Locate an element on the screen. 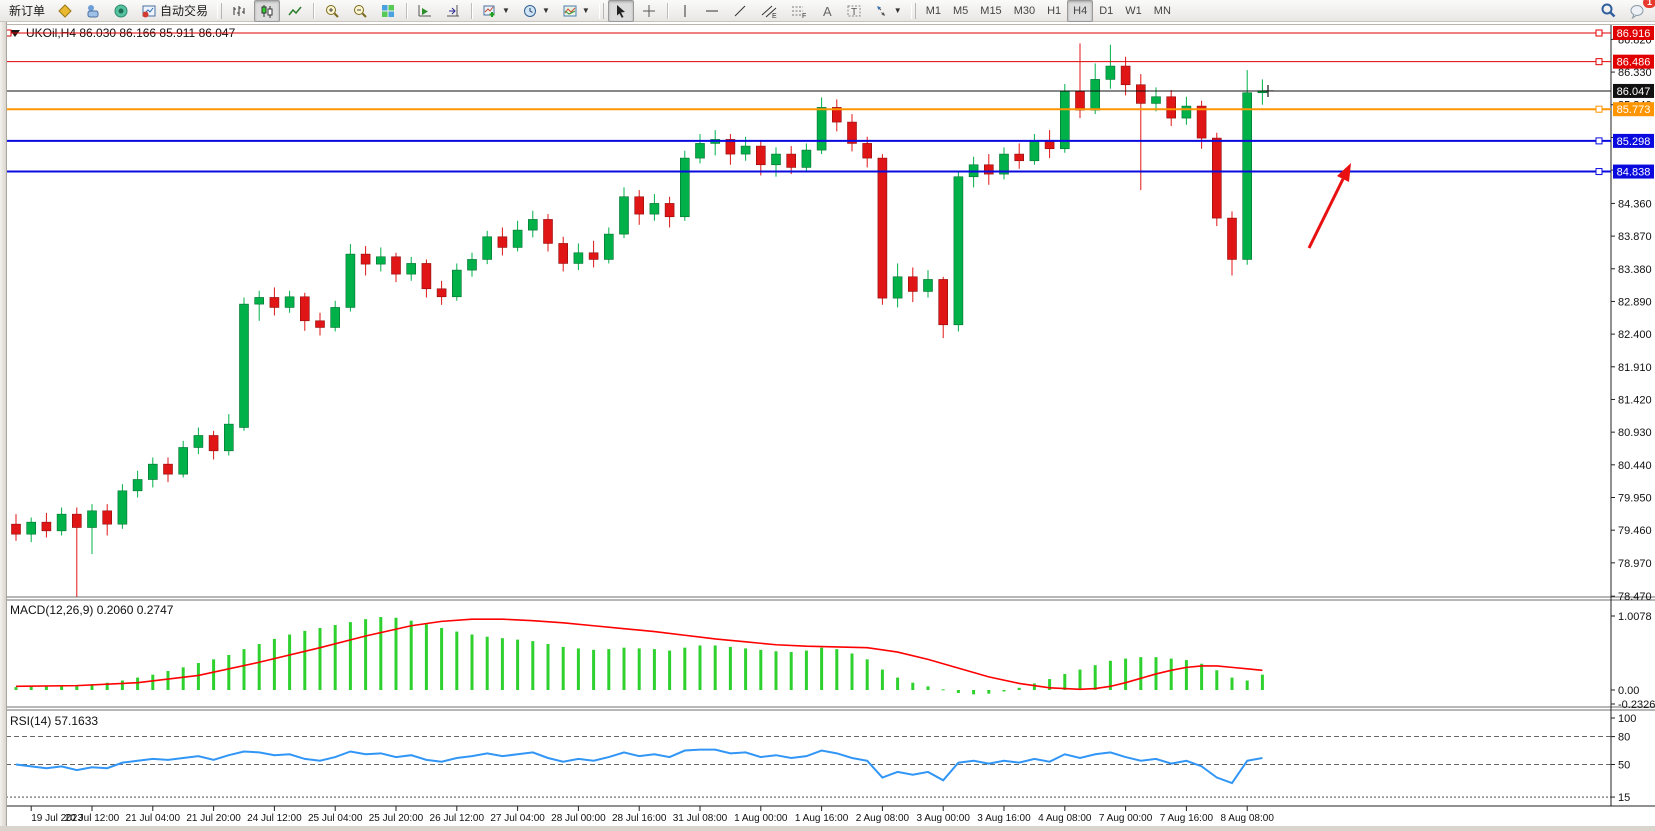  fibonacci-icon: F is located at coordinates (798, 12).